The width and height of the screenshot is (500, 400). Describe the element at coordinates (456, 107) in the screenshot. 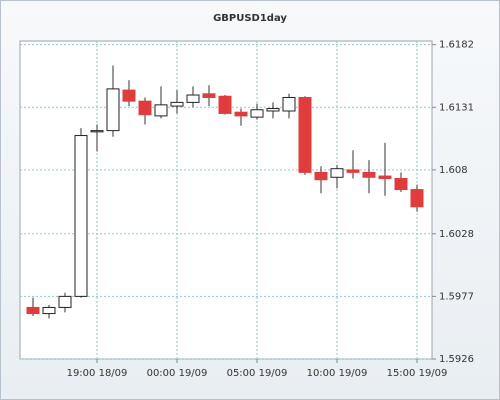

I see `y-tick-label: 1.6131` at that location.